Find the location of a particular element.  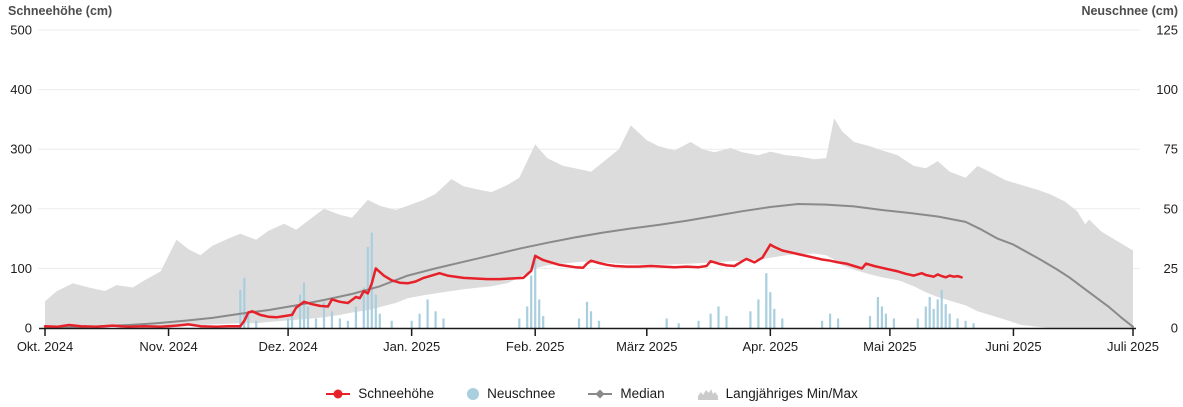

legend-label-minmax: Langjähriges Min/Max is located at coordinates (791, 393).